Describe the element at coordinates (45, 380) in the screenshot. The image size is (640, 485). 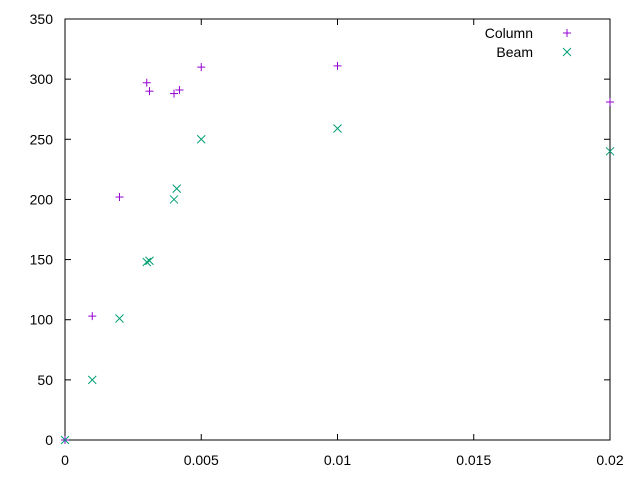
I see `y-tick-label: 50` at that location.